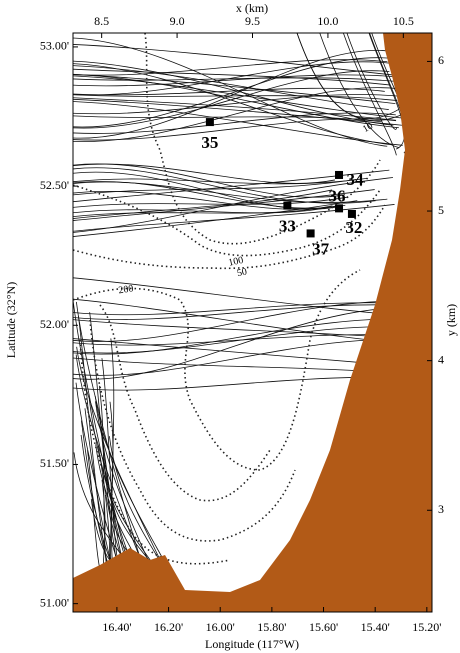  I want to click on contour-label: 200, so click(126, 289).